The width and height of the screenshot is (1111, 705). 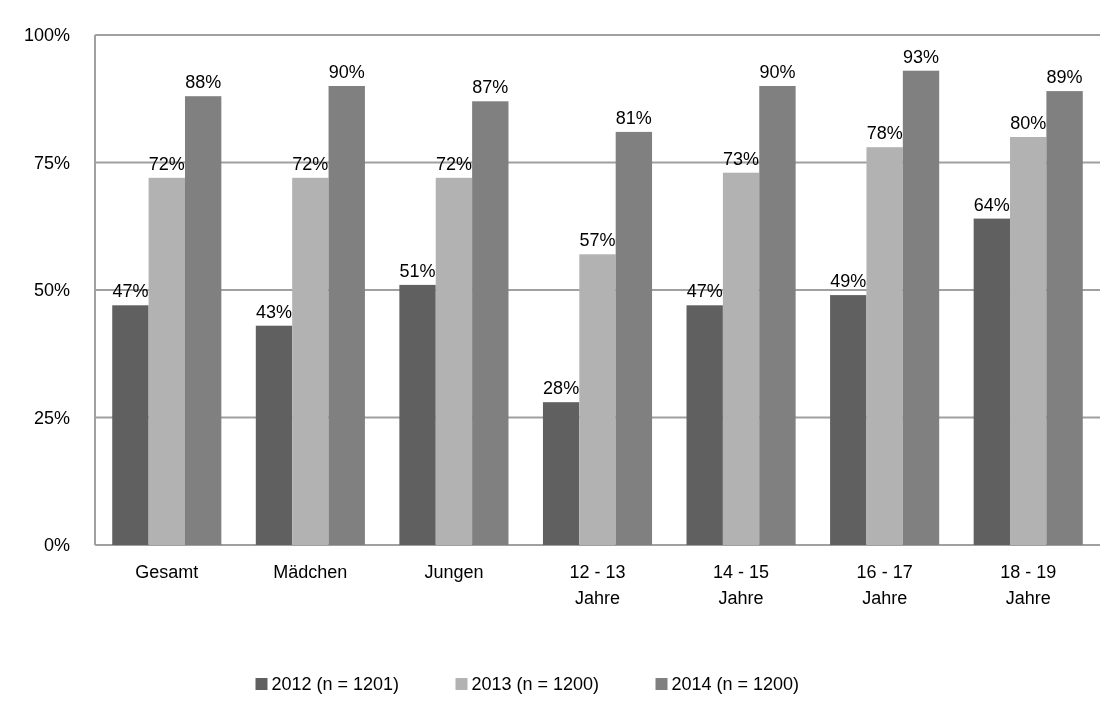 What do you see at coordinates (535, 684) in the screenshot?
I see `legend-label: 2013 (n = 1200)` at bounding box center [535, 684].